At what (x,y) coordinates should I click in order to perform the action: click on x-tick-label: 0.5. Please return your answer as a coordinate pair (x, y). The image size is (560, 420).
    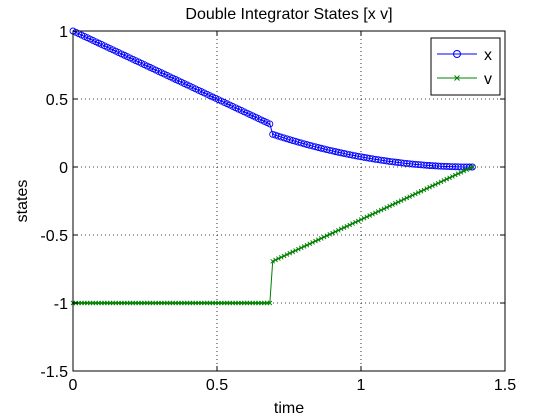
    Looking at the image, I should click on (217, 385).